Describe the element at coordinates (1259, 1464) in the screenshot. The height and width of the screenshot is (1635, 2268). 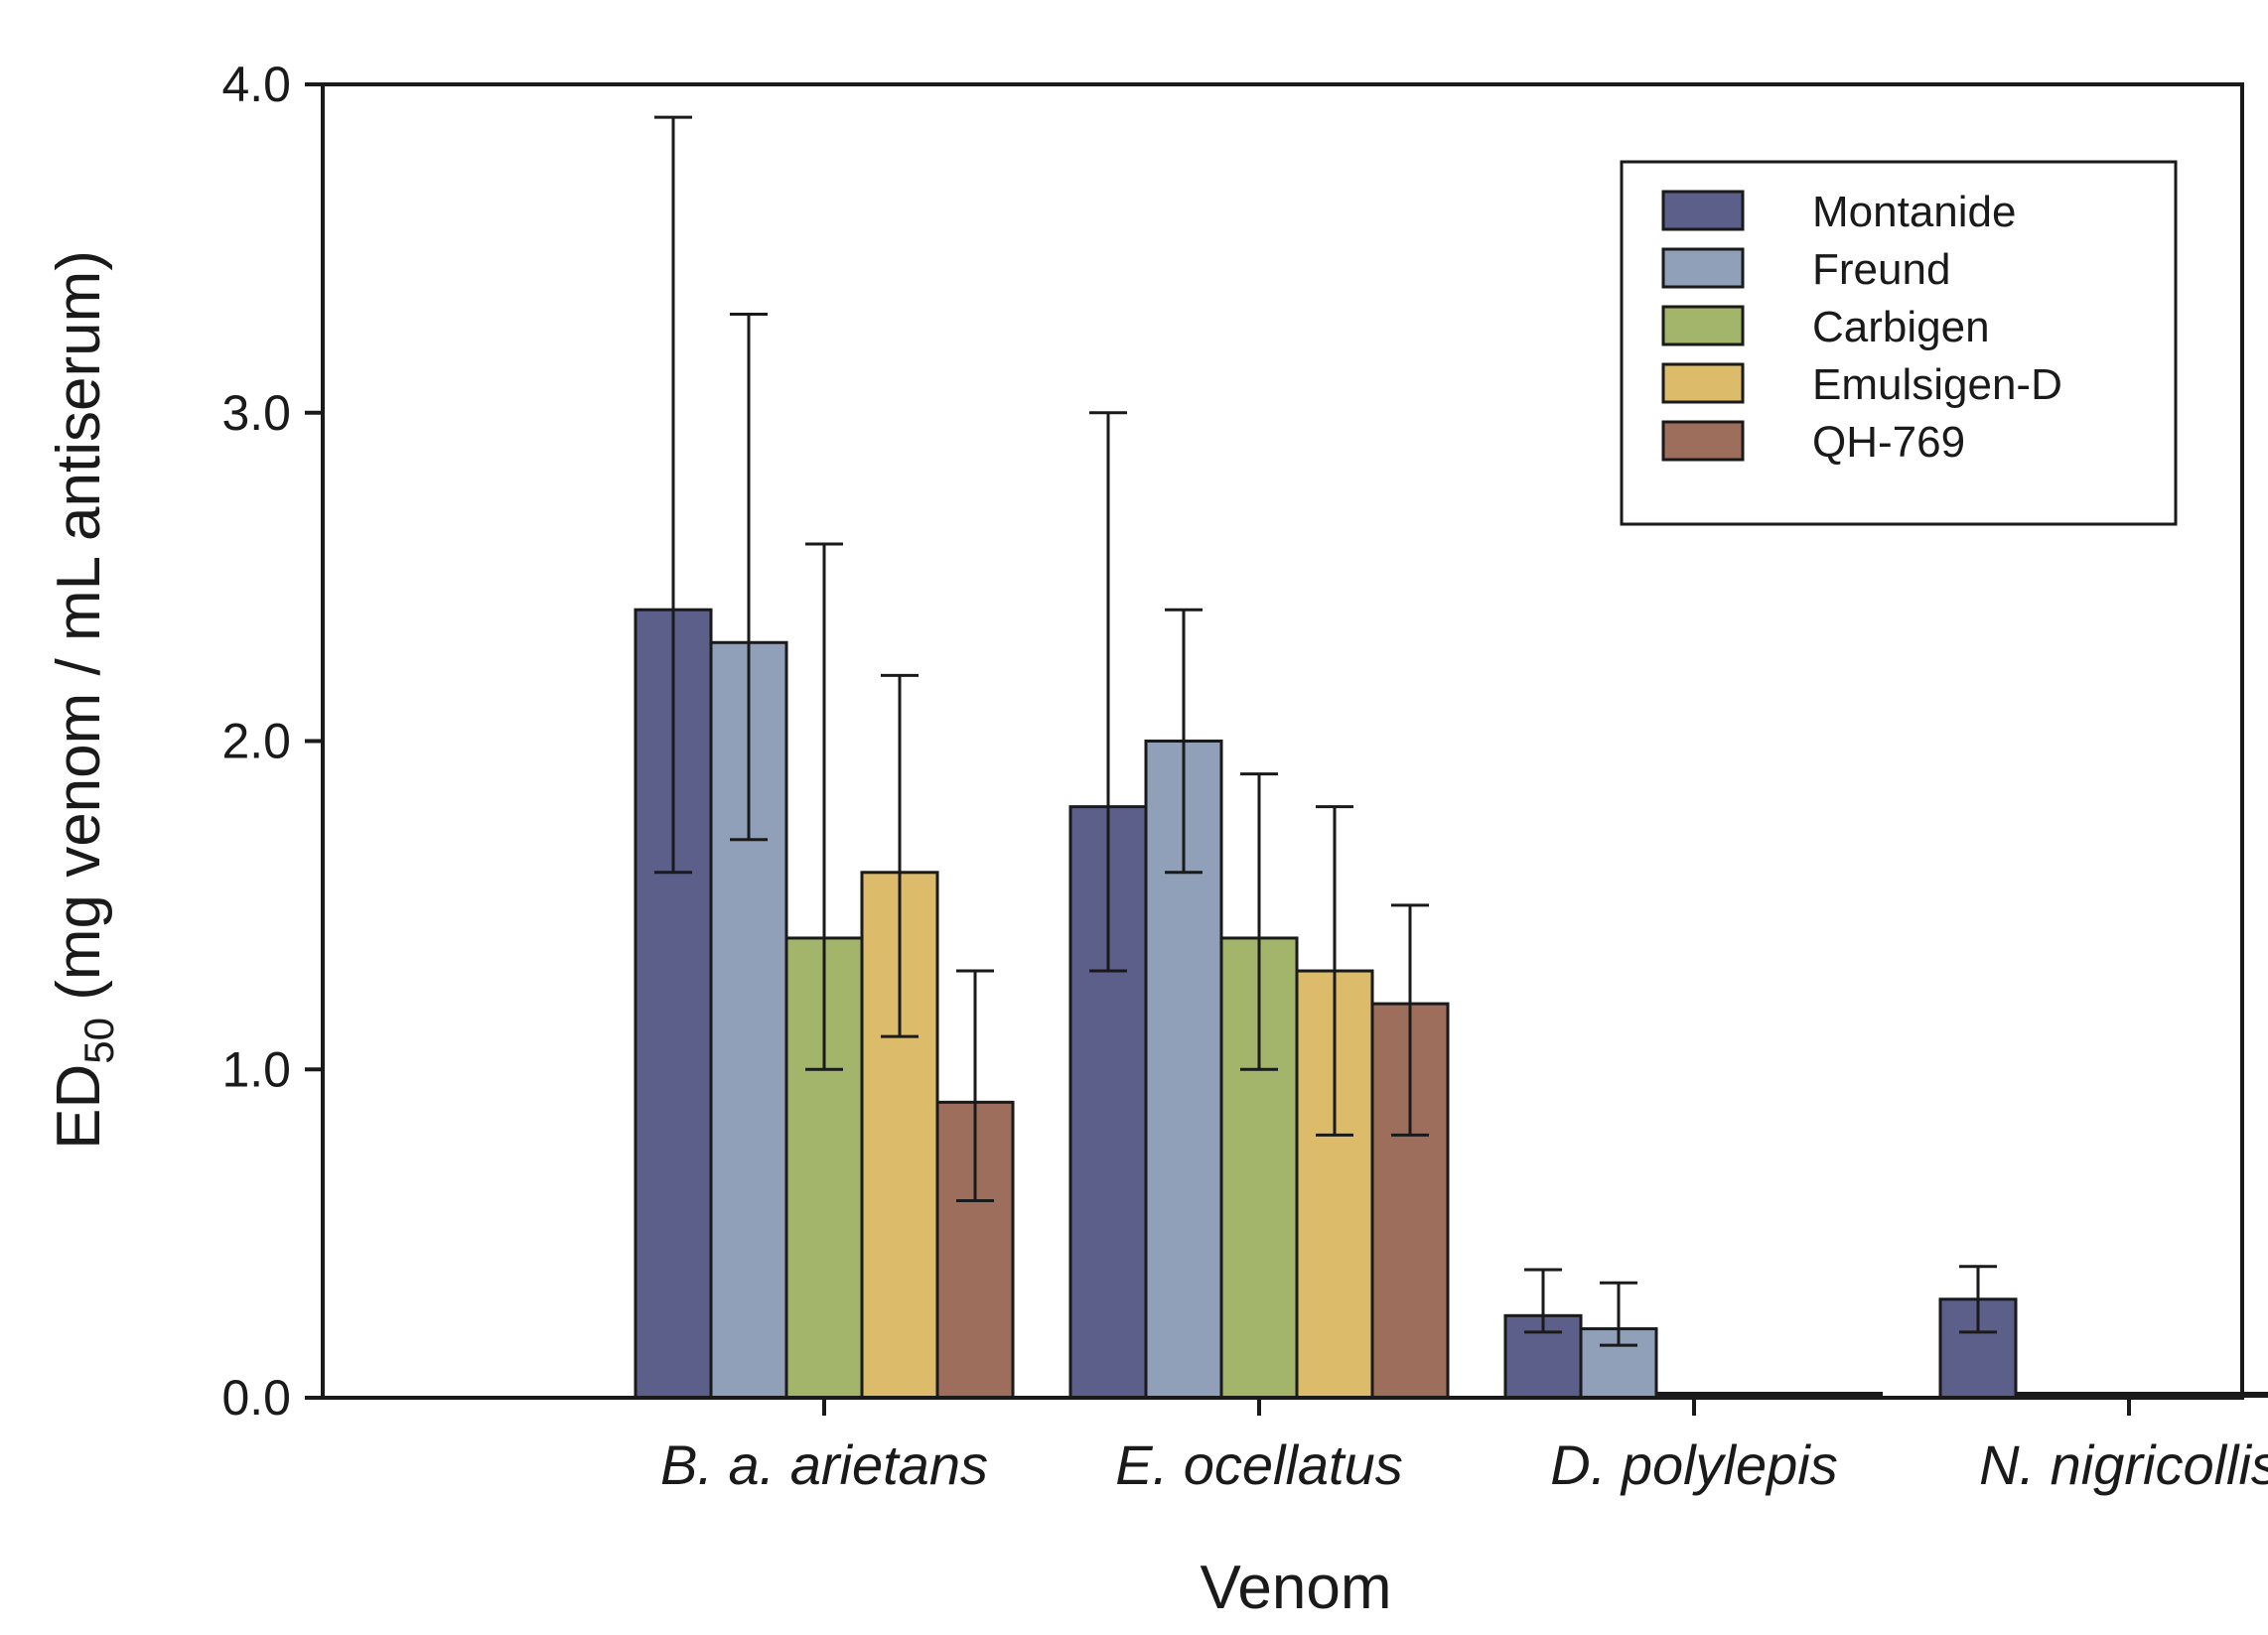
I see `x-category-label: E. ocellatus` at that location.